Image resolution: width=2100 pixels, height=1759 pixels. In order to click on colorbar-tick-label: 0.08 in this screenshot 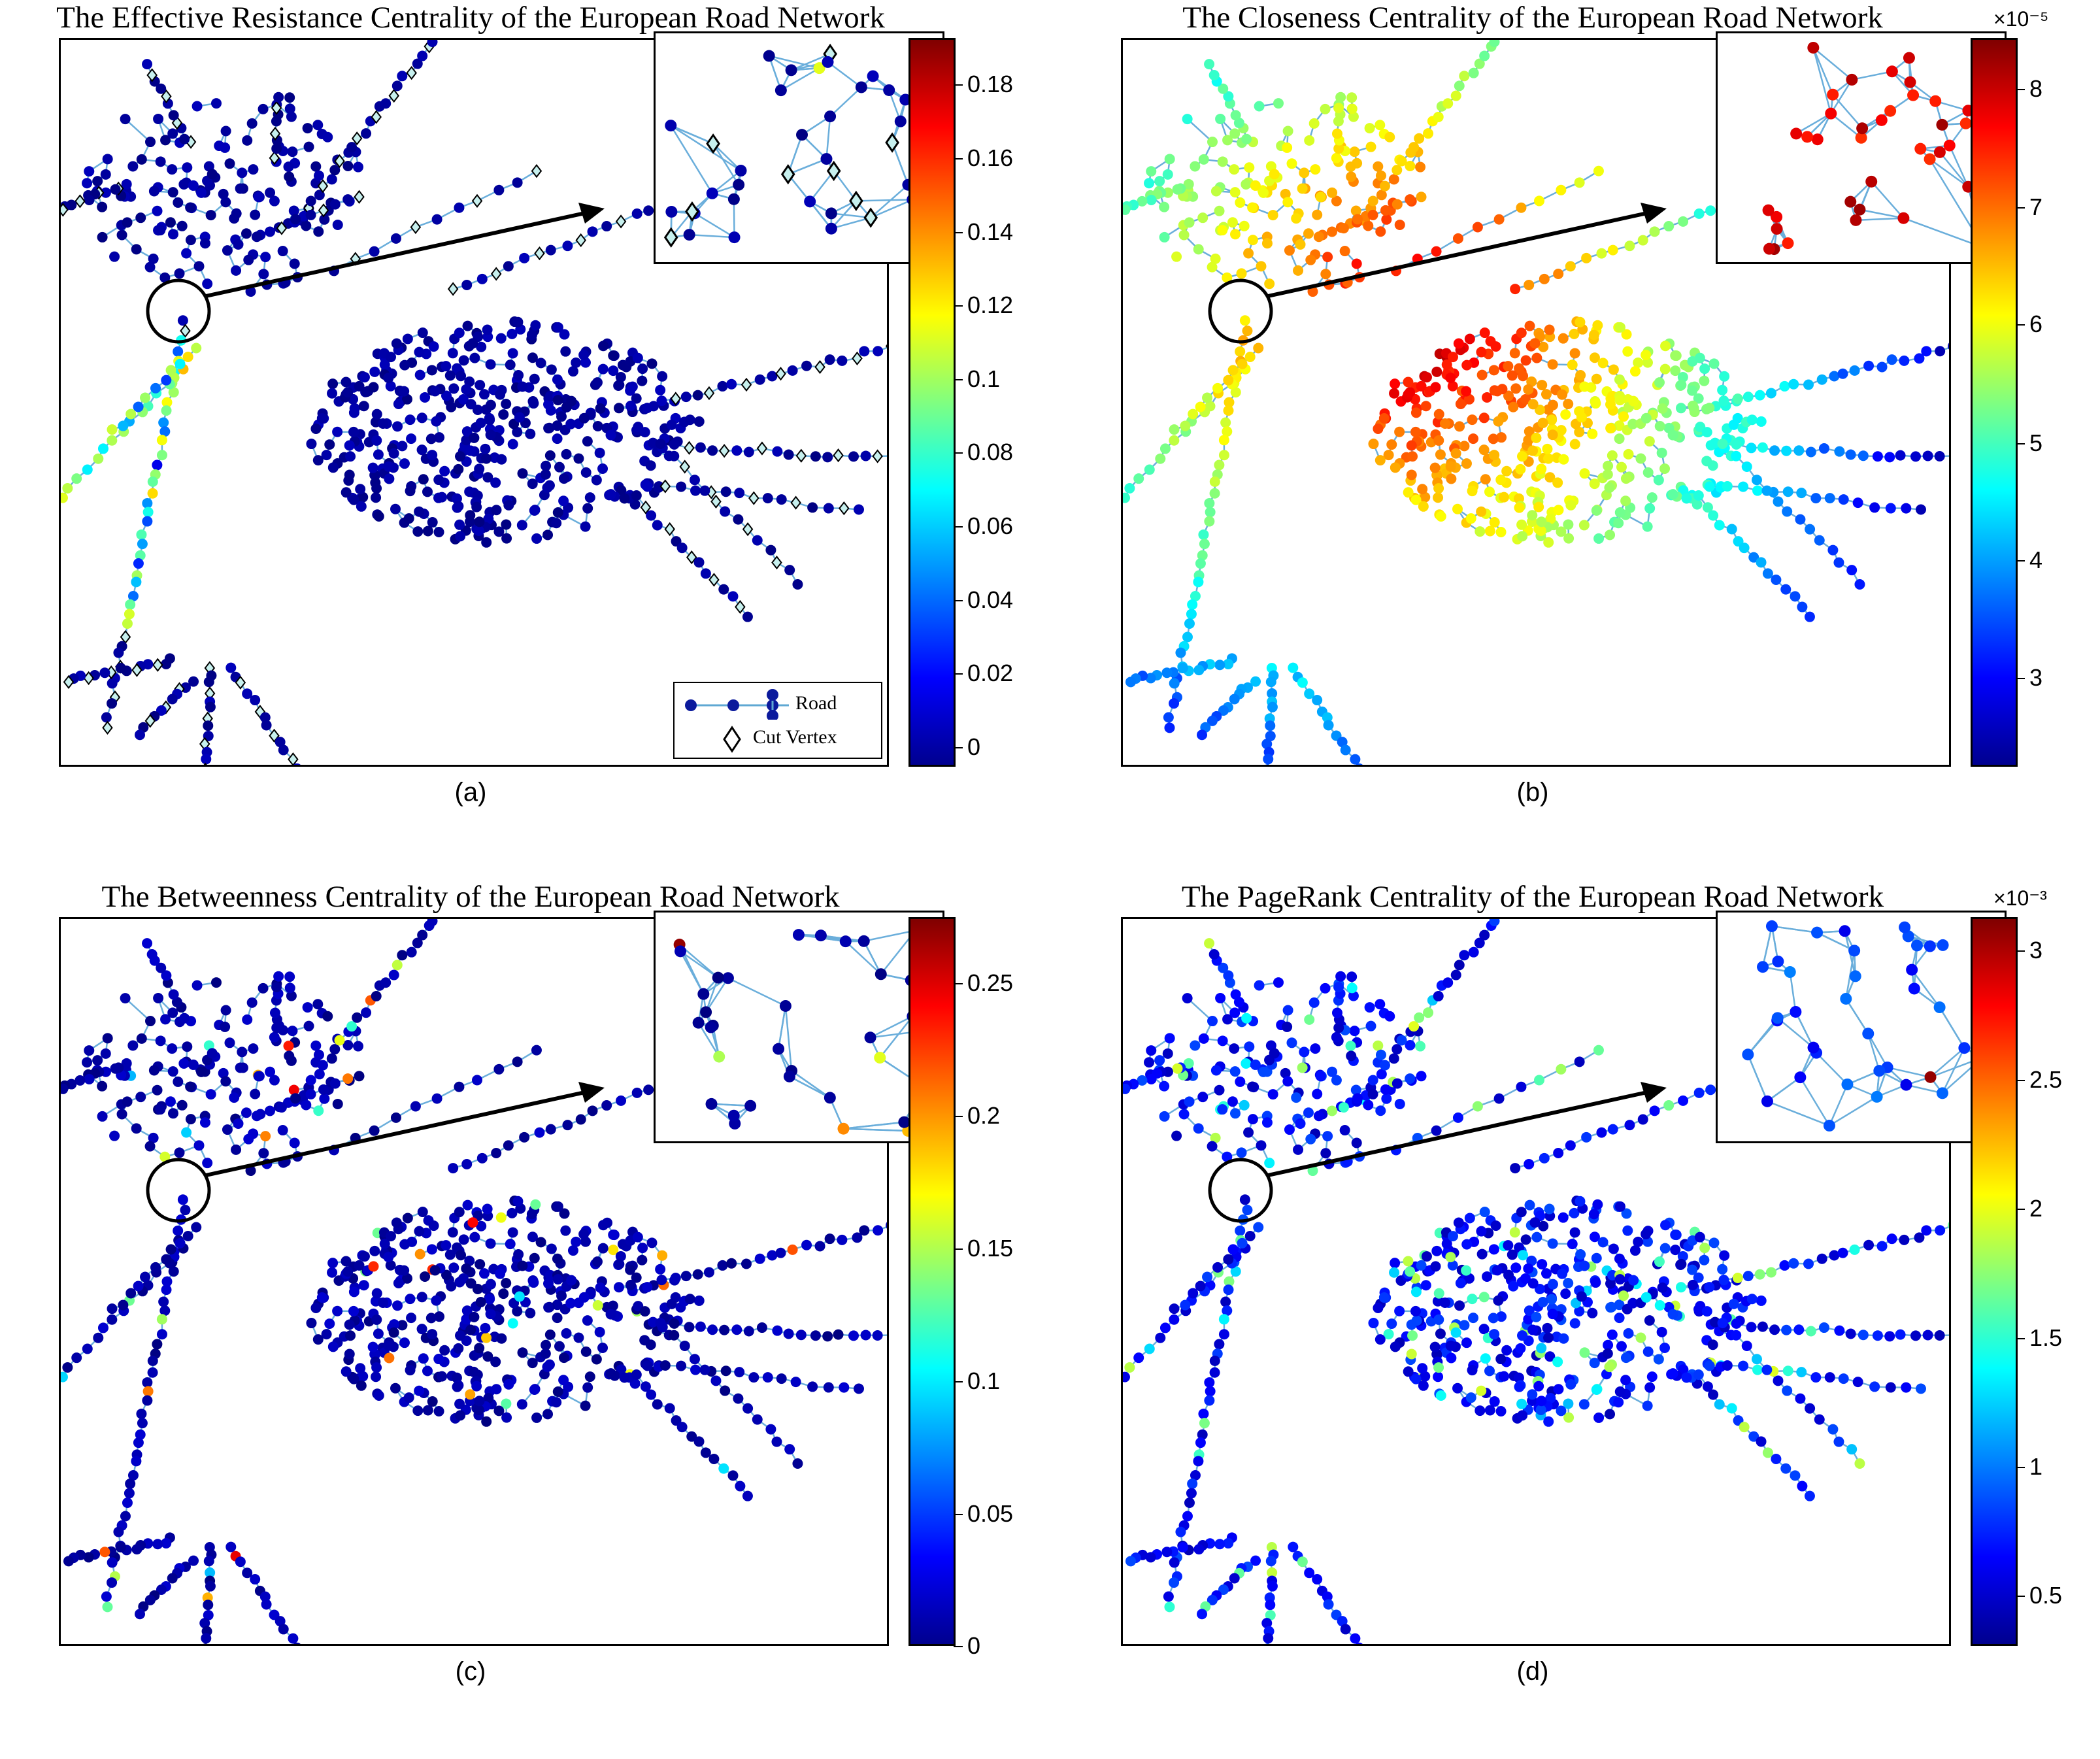, I will do `click(990, 452)`.